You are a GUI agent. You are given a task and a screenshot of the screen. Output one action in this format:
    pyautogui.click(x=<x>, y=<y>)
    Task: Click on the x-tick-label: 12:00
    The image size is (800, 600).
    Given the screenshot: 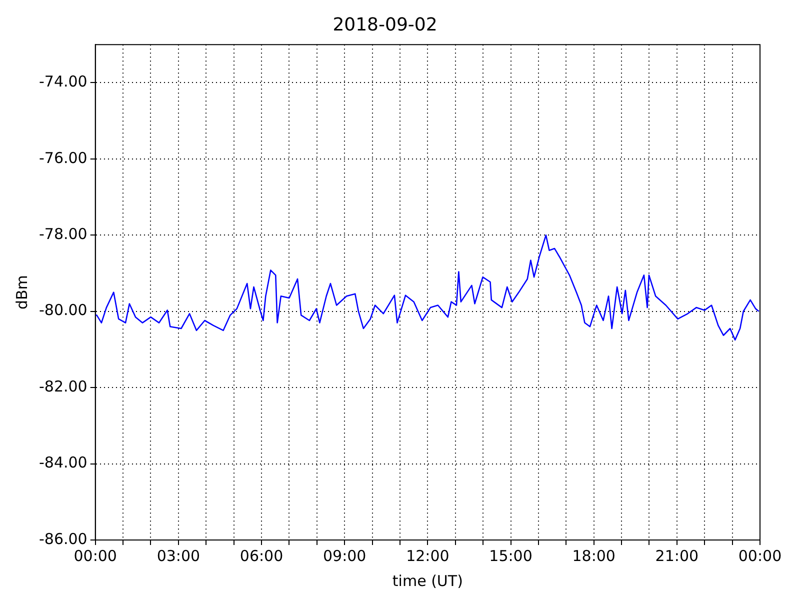 What is the action you would take?
    pyautogui.click(x=428, y=555)
    